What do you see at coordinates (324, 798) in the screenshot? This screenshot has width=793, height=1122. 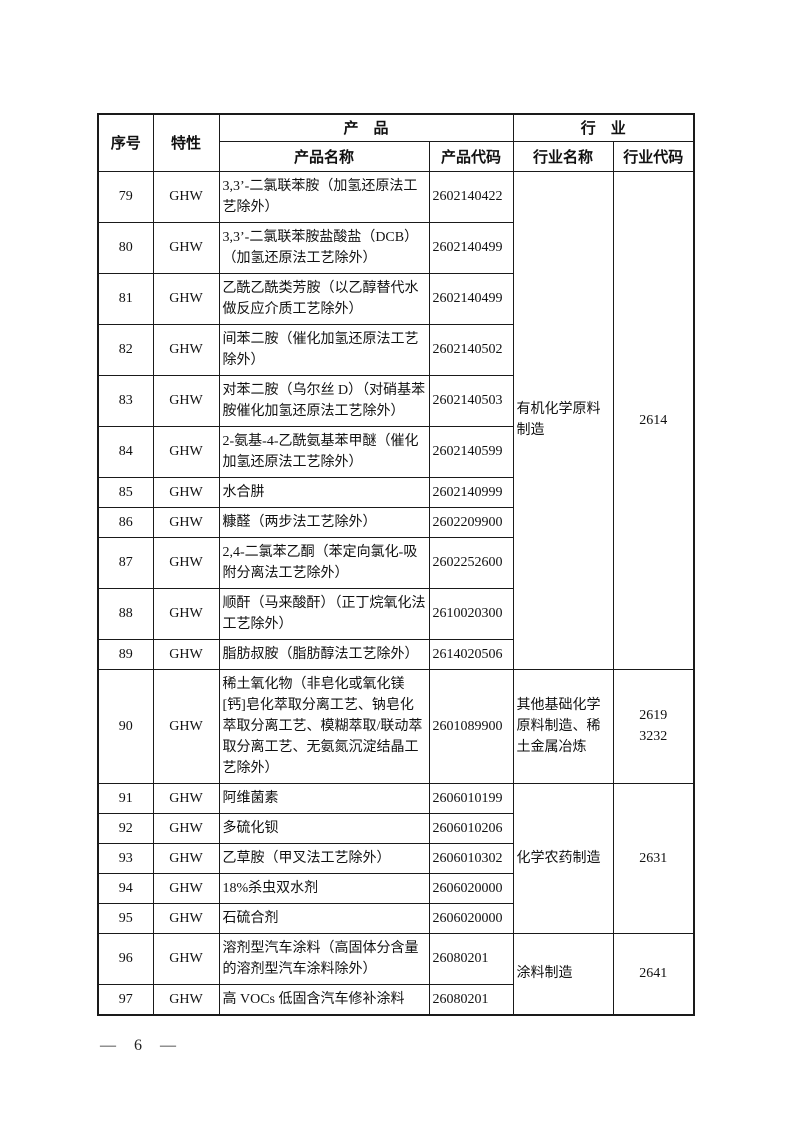 I see `product-name-cell: 阿维菌素` at bounding box center [324, 798].